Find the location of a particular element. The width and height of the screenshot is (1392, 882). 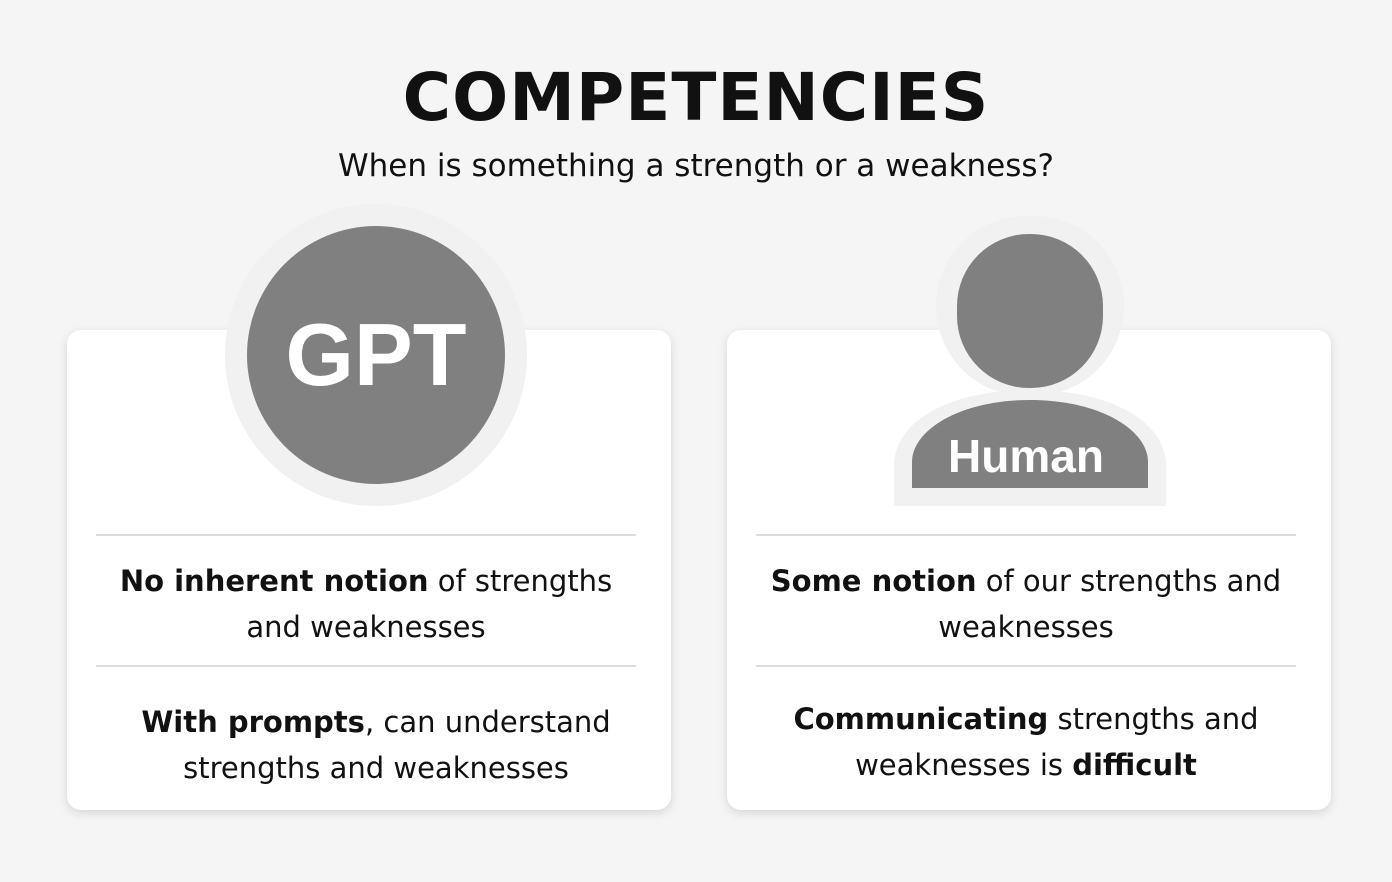

gpt-statement-1-bold: No inherent notion is located at coordinates (274, 581).